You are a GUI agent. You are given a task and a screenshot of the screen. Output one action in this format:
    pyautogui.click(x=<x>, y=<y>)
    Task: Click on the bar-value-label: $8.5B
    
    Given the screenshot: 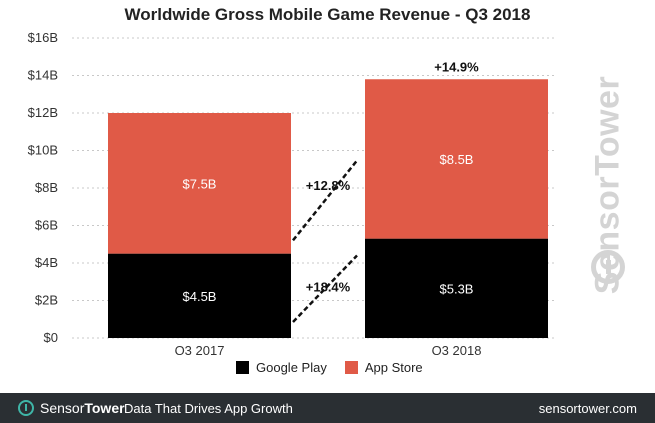 What is the action you would take?
    pyautogui.click(x=457, y=159)
    